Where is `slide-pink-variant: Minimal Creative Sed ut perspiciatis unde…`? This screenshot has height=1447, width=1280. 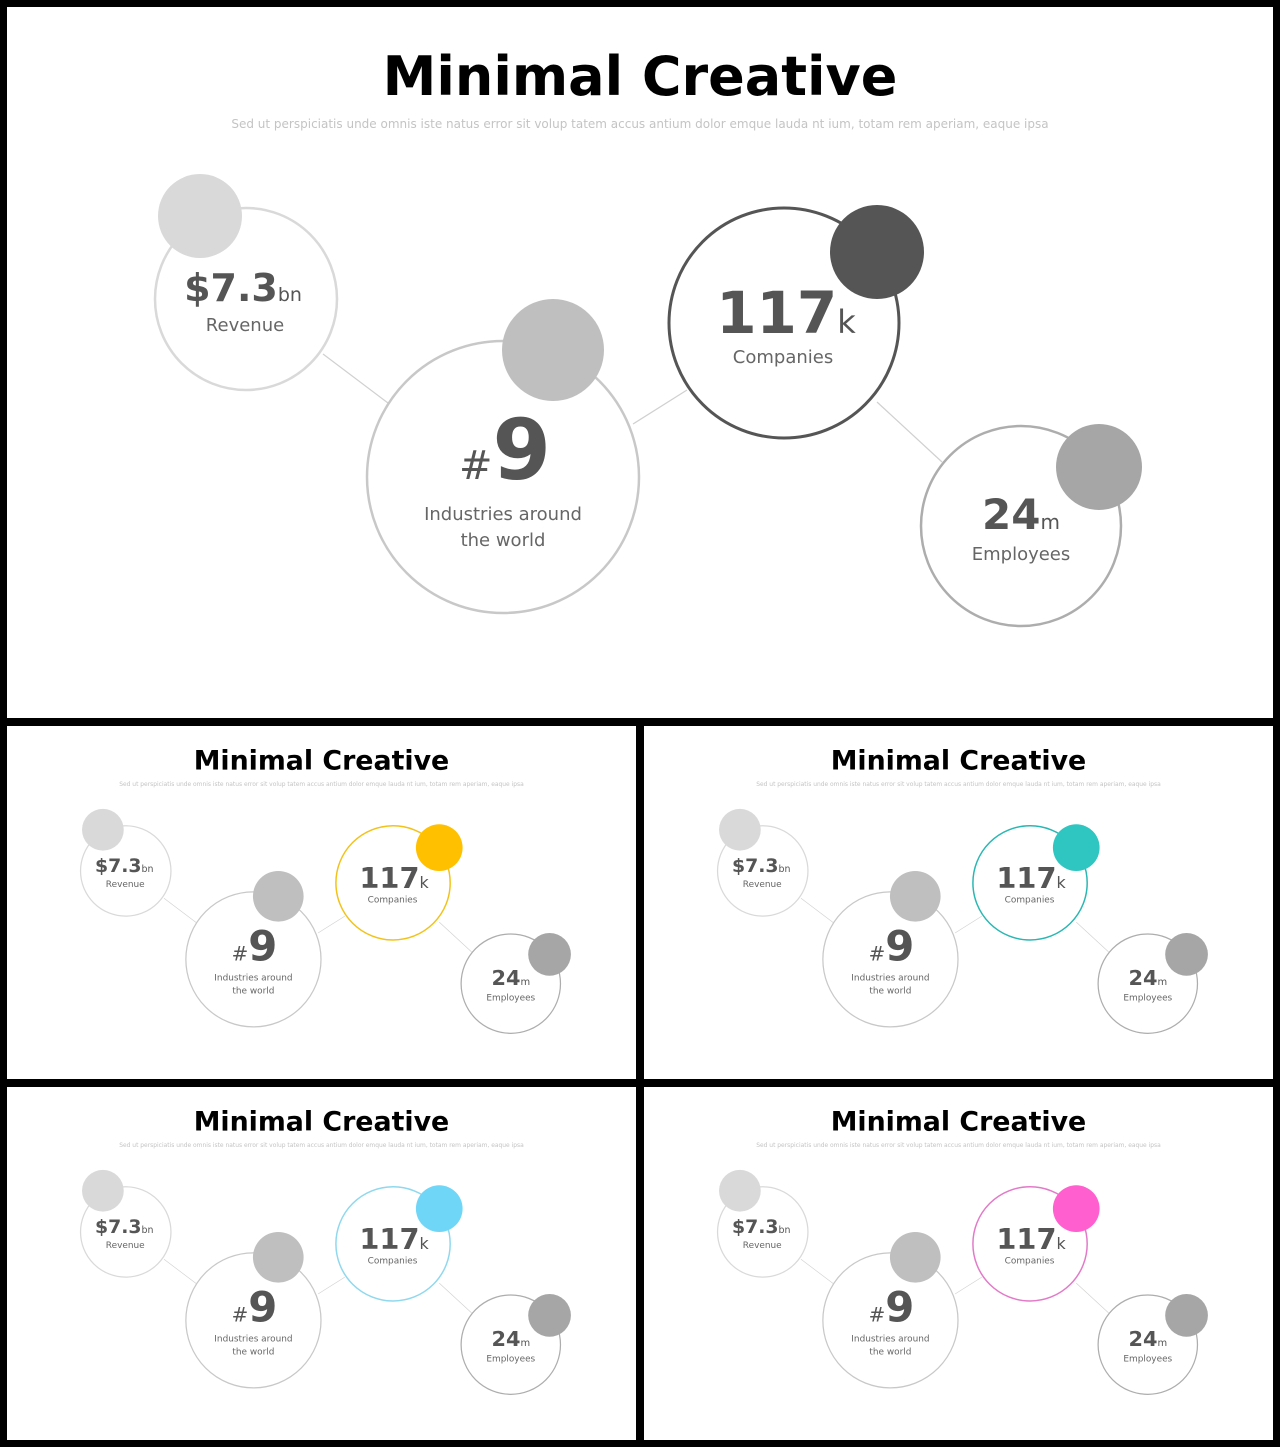
slide-pink-variant: Minimal Creative Sed ut perspiciatis unde… is located at coordinates (958, 1263).